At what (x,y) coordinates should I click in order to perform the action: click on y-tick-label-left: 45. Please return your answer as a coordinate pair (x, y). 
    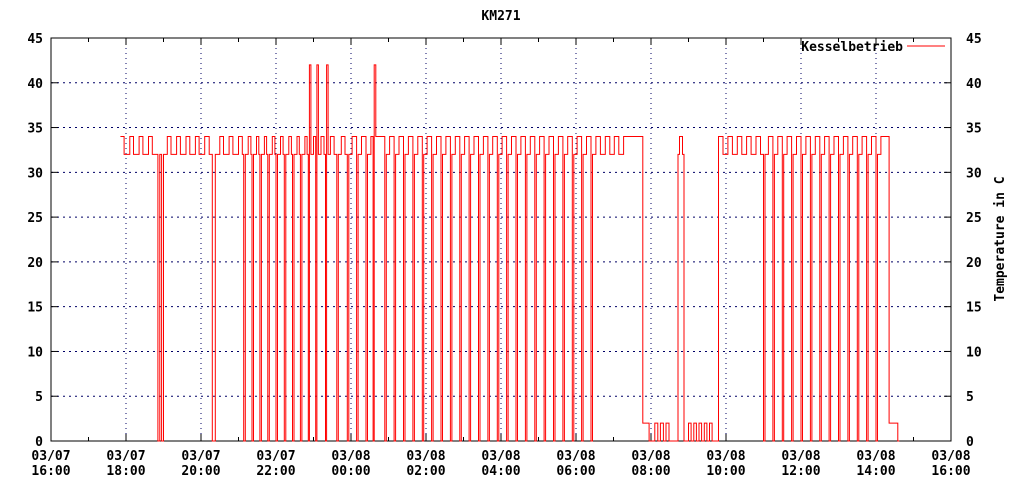
    Looking at the image, I should click on (35, 39).